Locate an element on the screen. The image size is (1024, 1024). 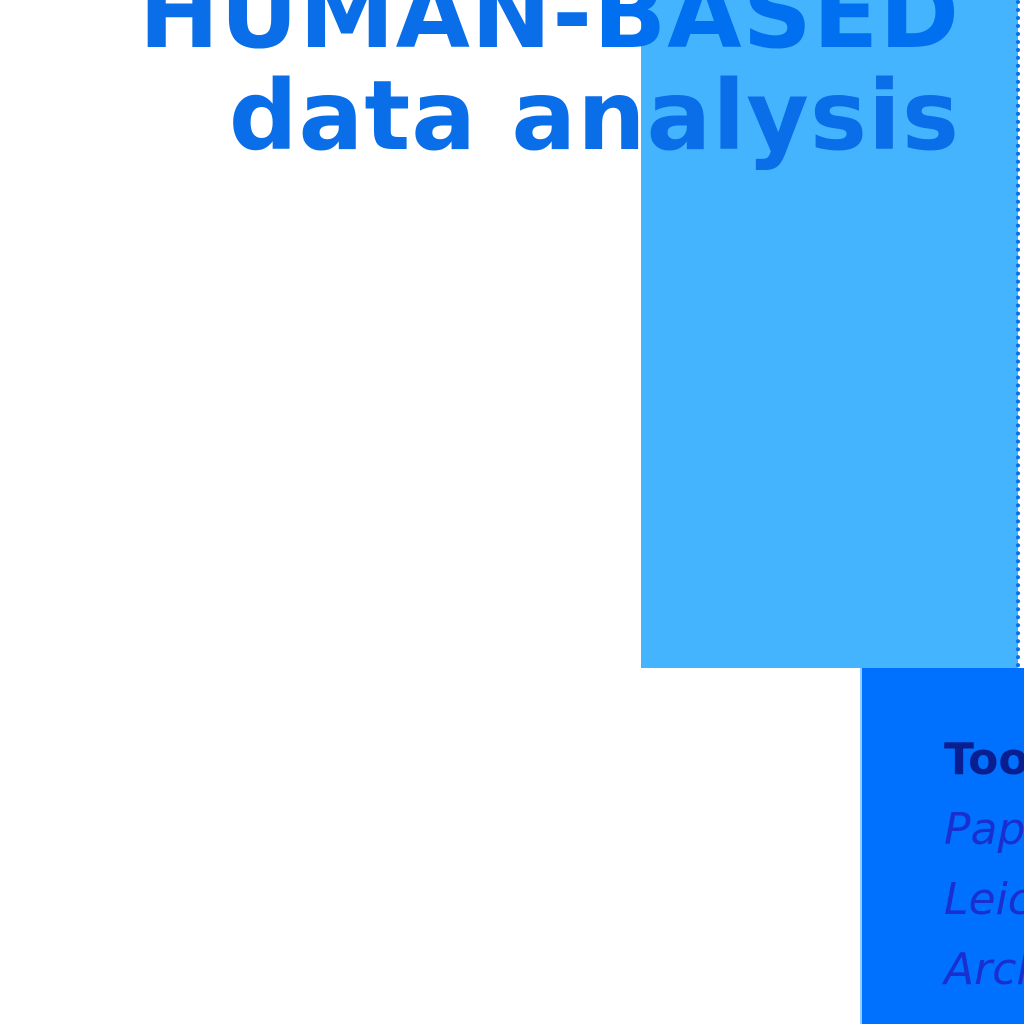
tools-item: Pap is located at coordinates (984, 829).